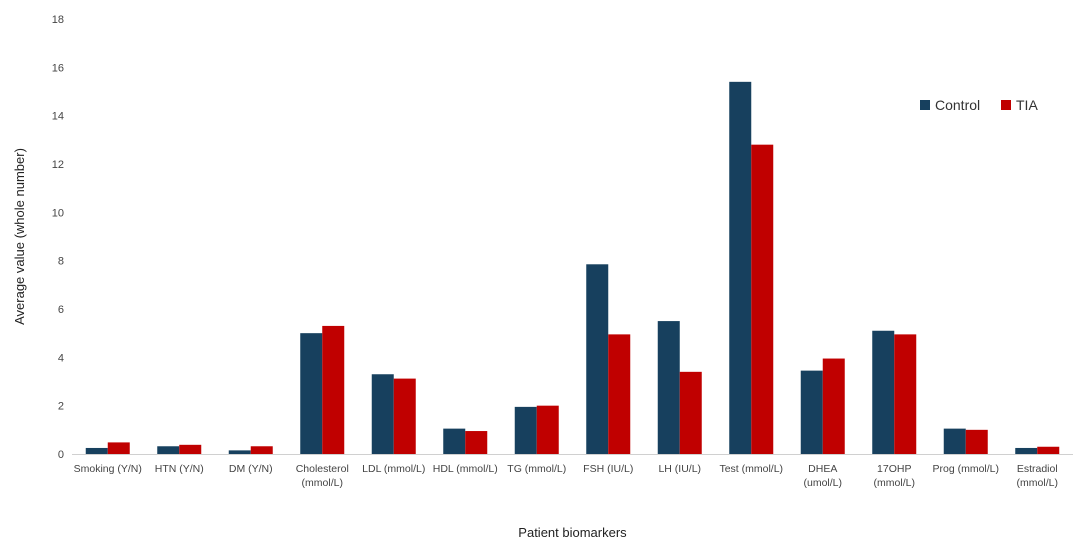  I want to click on x-tick-label: Test (mmol/L), so click(751, 469).